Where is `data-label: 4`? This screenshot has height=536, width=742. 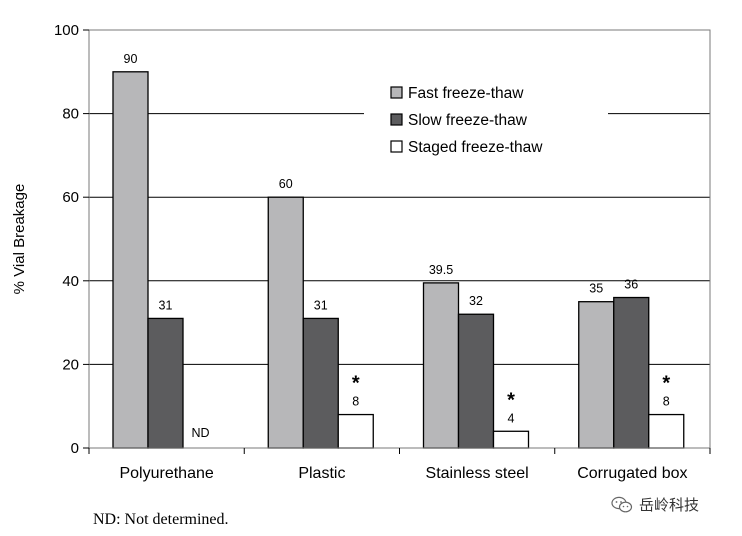 data-label: 4 is located at coordinates (511, 418).